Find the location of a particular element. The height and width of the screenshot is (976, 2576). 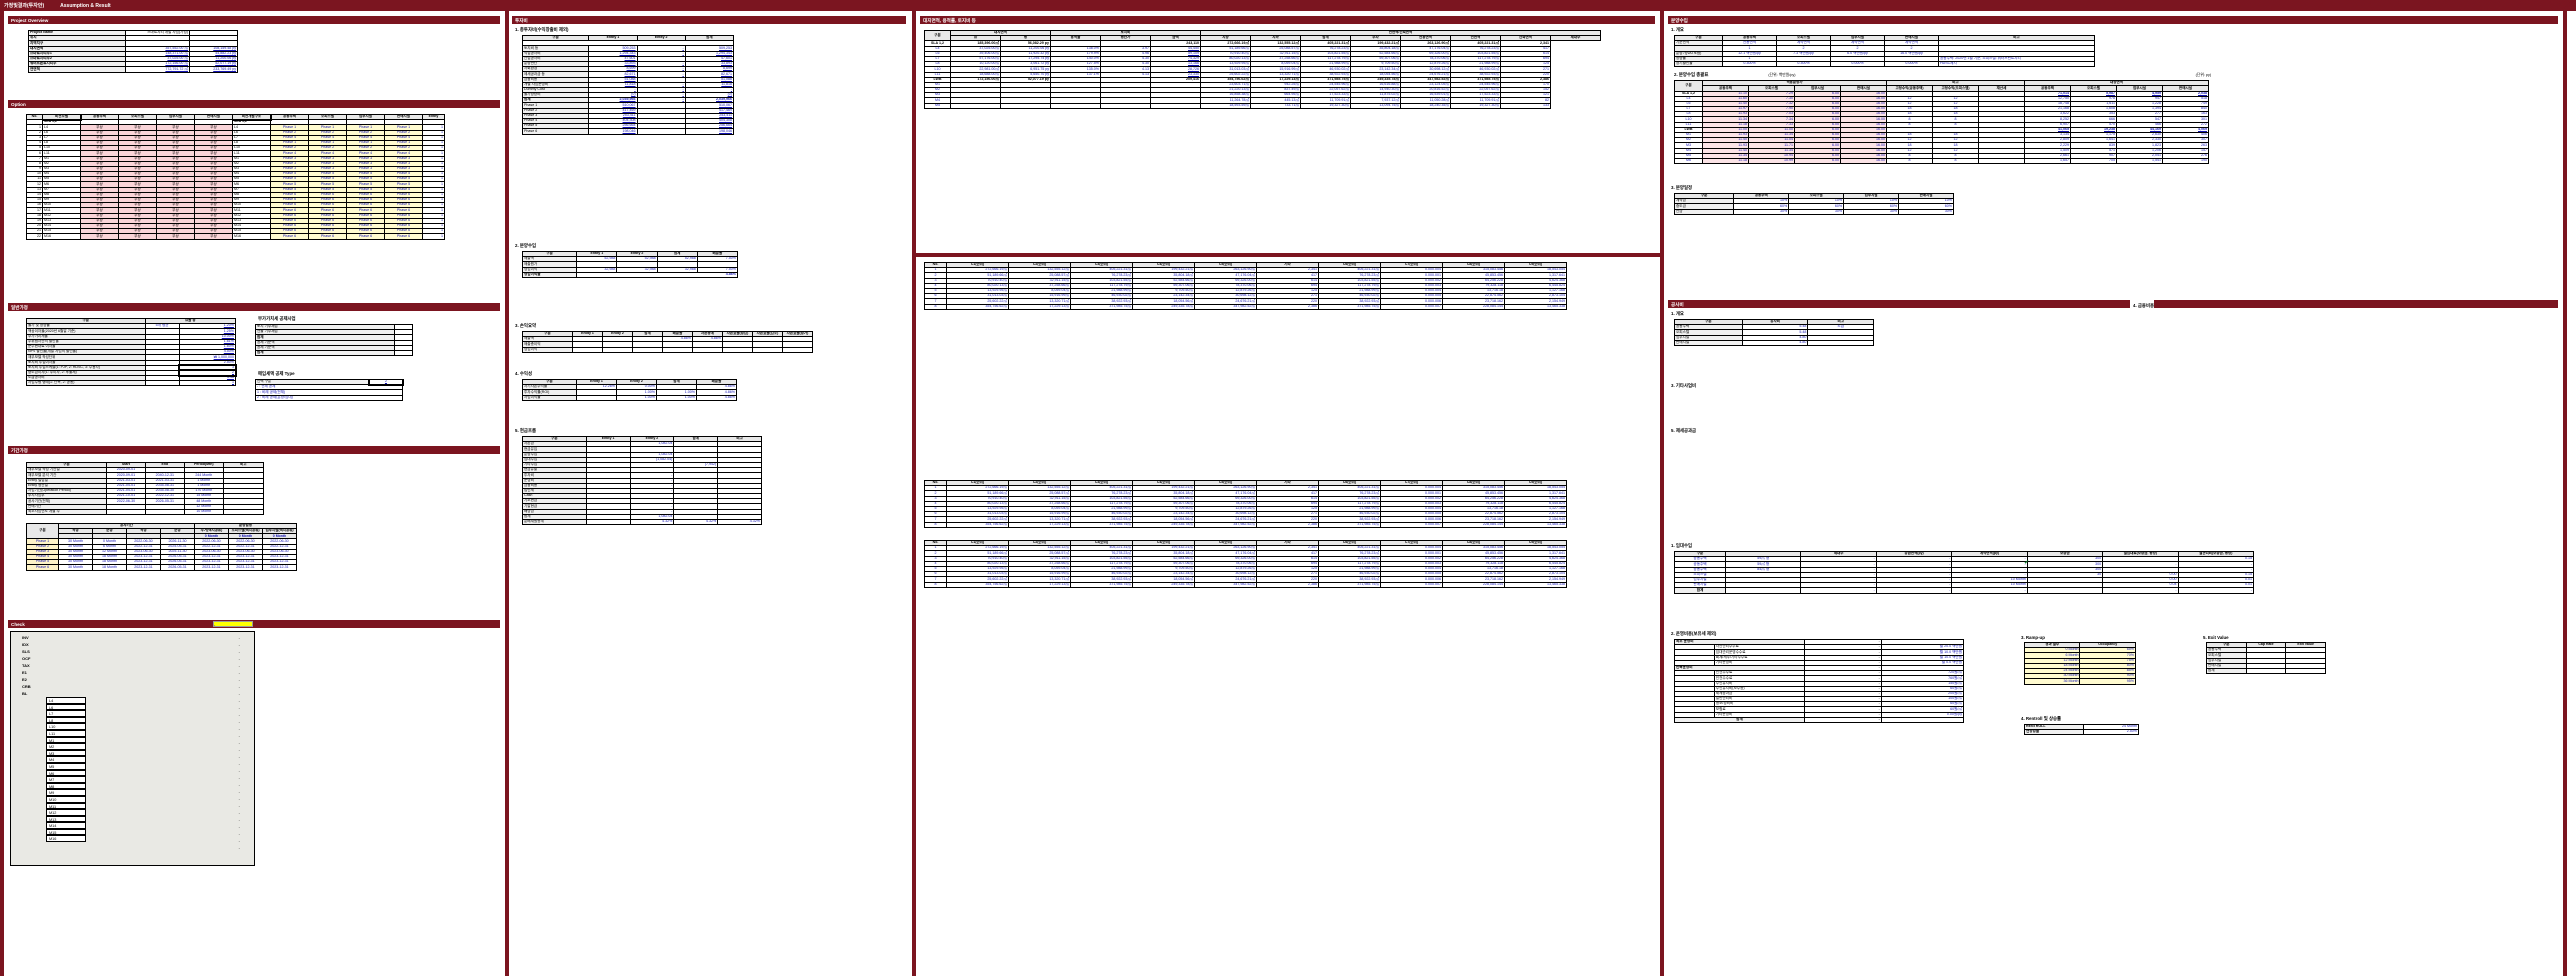

ga-note is located at coordinates (162, 383).